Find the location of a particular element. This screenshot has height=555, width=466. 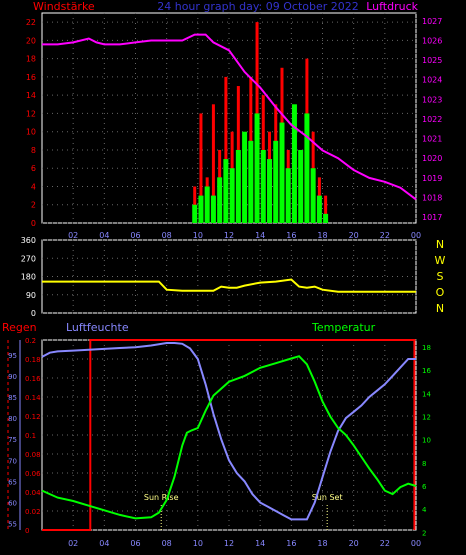

wind-tick-label: 22 is located at coordinates (31, 22).